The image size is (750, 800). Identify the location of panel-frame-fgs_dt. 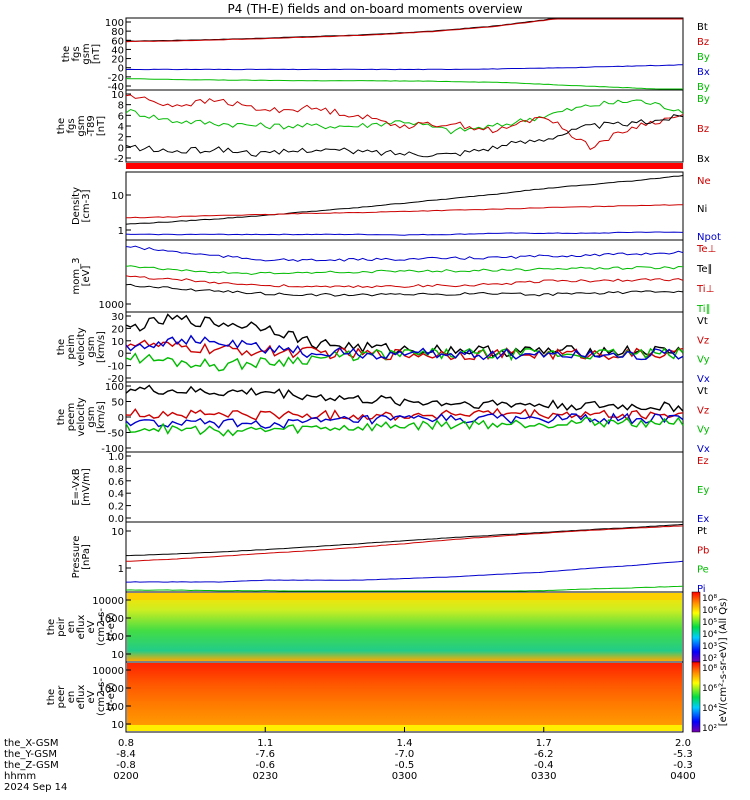
(404, 126).